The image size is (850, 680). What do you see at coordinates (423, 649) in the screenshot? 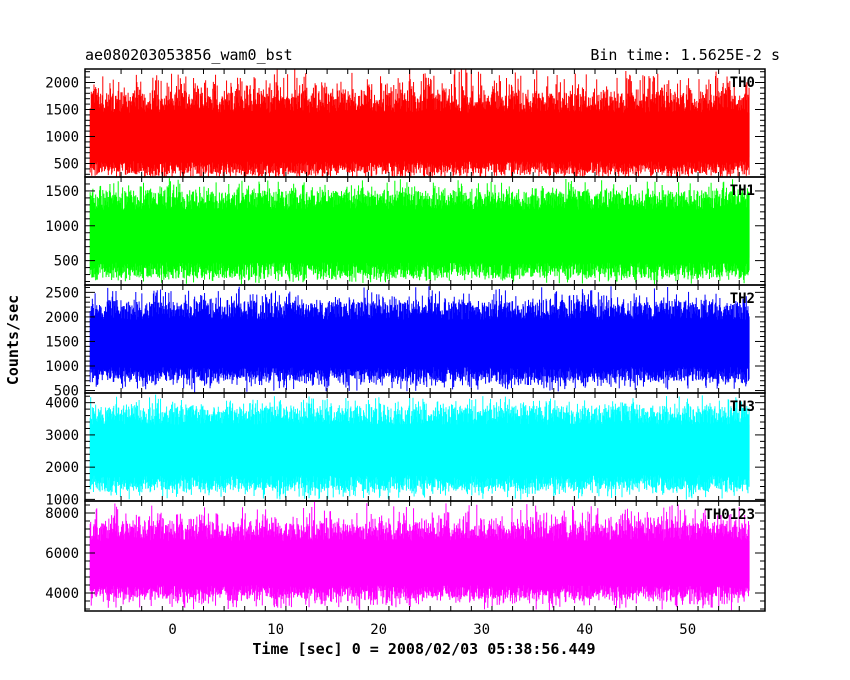
I see `x-axis-label: Time [sec] 0 = 2008/02/03 05:38:56.449` at bounding box center [423, 649].